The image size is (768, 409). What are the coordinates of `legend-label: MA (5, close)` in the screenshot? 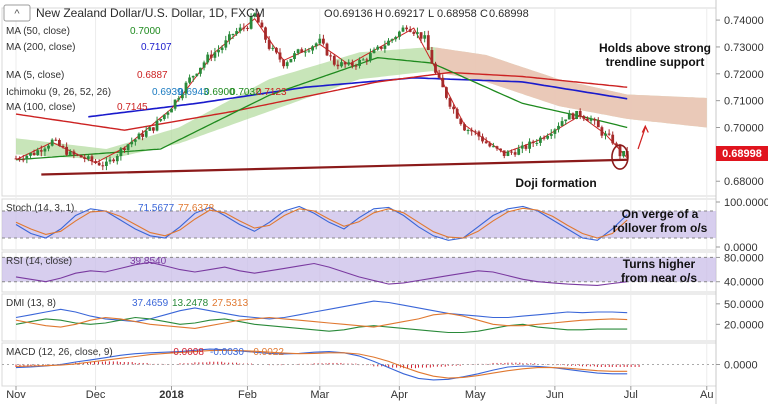 It's located at (35, 75).